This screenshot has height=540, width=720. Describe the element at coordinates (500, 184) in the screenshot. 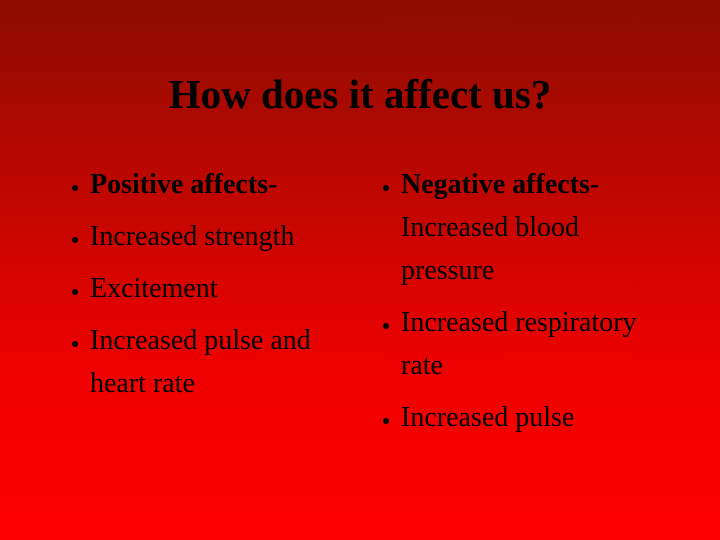

I see `bullet-lead: Negative affects-` at that location.